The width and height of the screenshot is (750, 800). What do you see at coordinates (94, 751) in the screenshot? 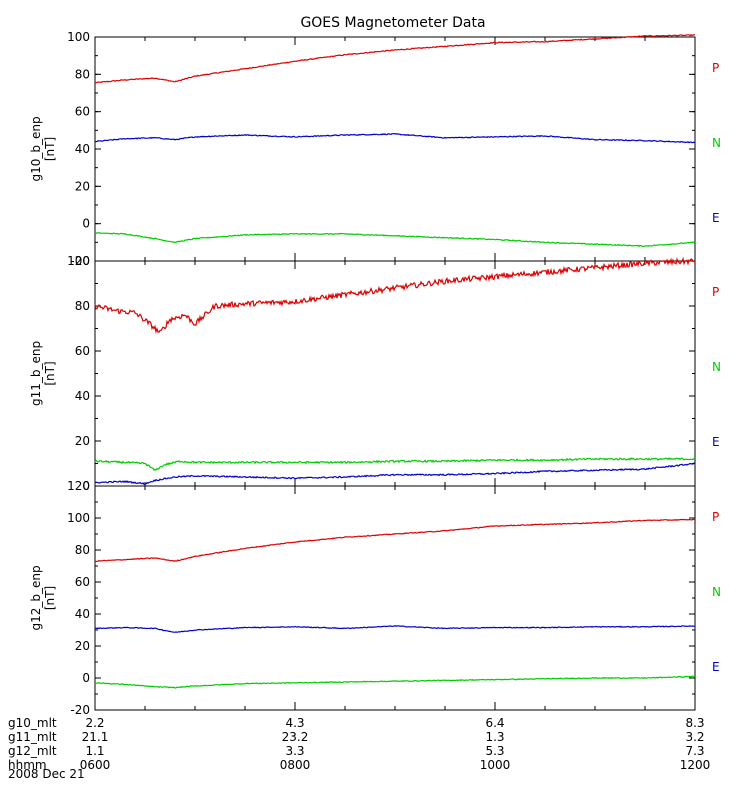
I see `ephemeris-value: 1.1` at bounding box center [94, 751].